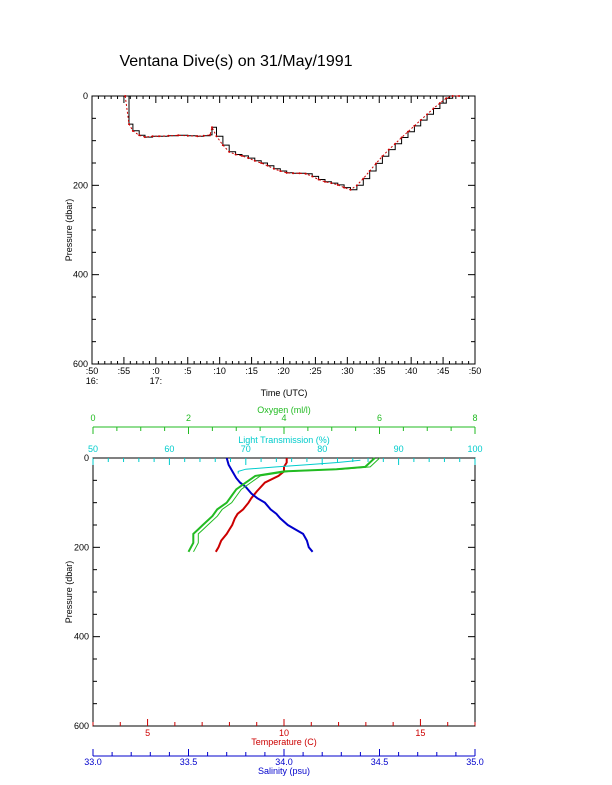 The height and width of the screenshot is (785, 612). I want to click on x-tick-label: :20, so click(283, 371).